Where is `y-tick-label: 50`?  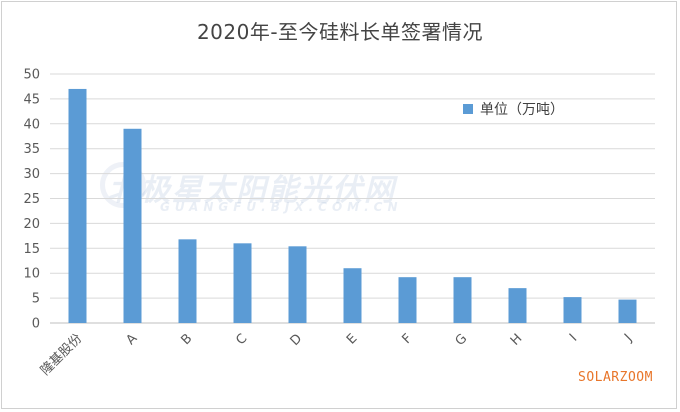 y-tick-label: 50 is located at coordinates (31, 75).